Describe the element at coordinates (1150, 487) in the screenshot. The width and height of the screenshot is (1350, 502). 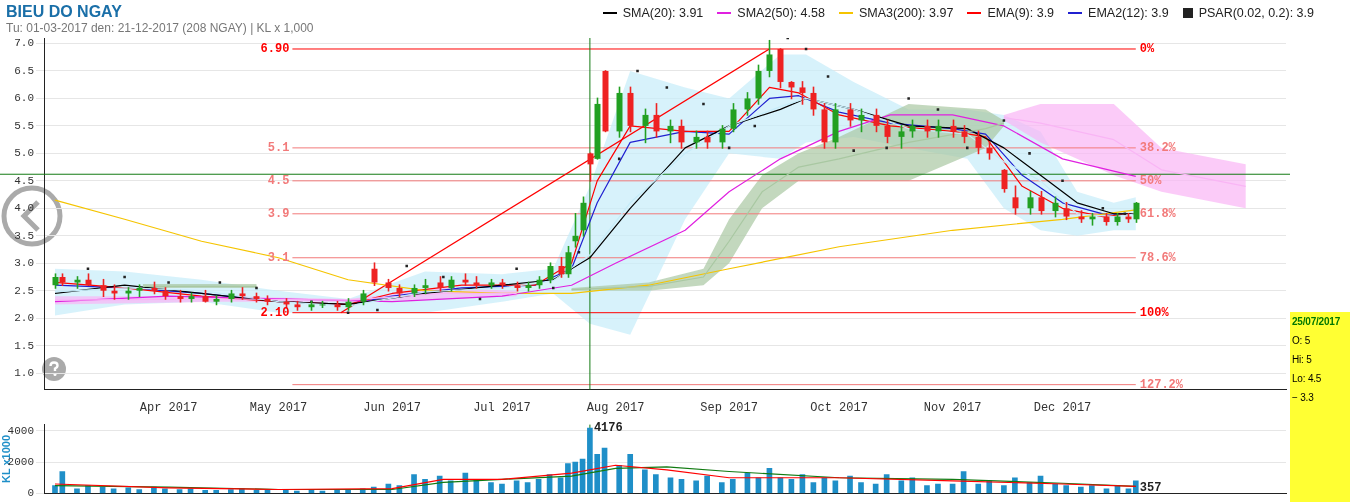
I see `annotation: 357` at that location.